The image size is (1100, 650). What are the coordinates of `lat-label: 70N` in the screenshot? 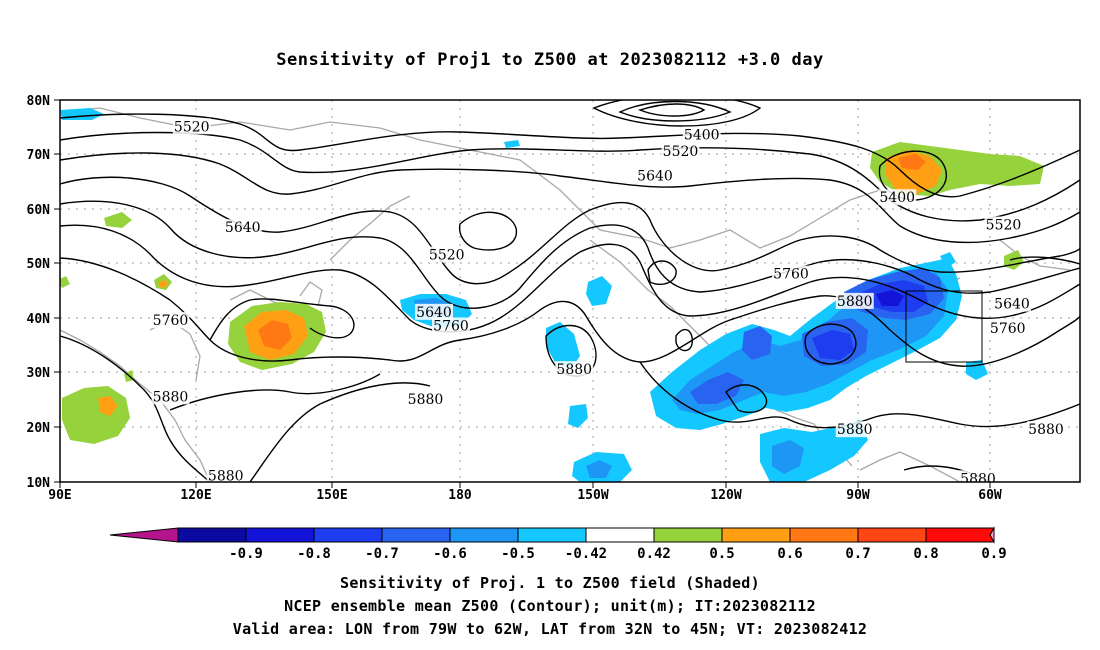 It's located at (39, 155).